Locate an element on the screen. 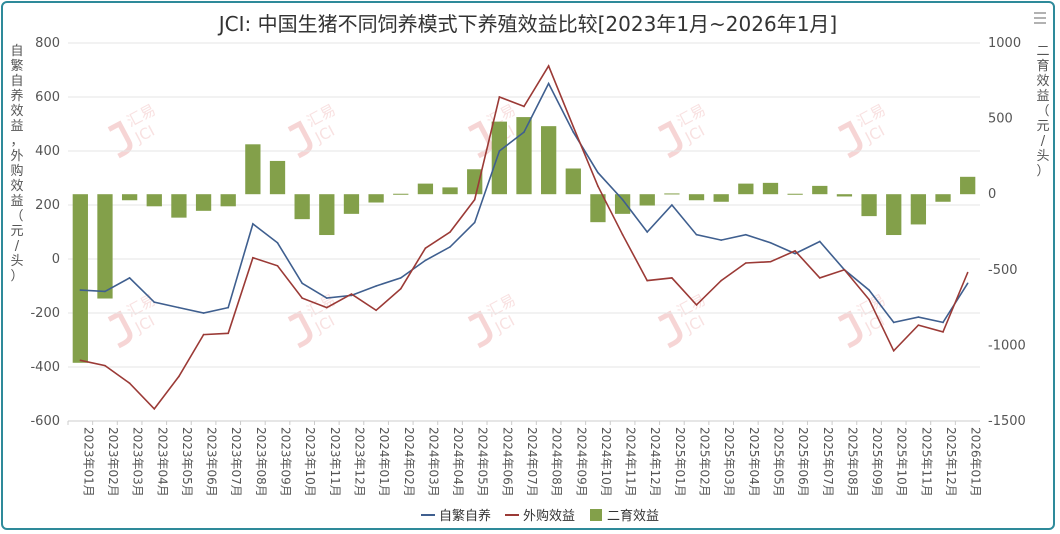 Image resolution: width=1060 pixels, height=534 pixels. x-tick-label: 2025年01月 is located at coordinates (680, 462).